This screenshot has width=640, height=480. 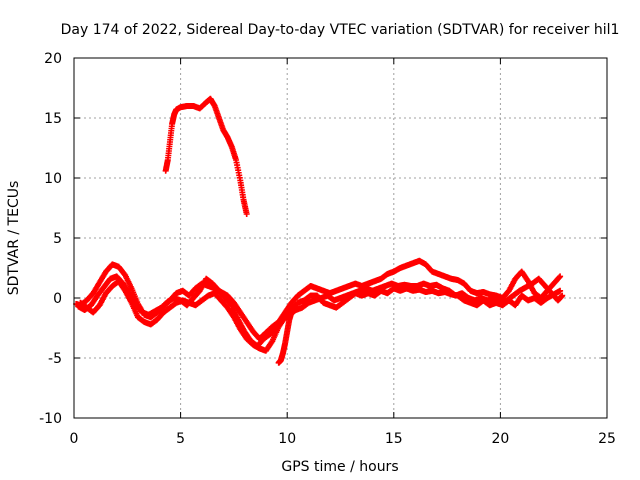 I want to click on y-tick-label: -5, so click(x=55, y=359).